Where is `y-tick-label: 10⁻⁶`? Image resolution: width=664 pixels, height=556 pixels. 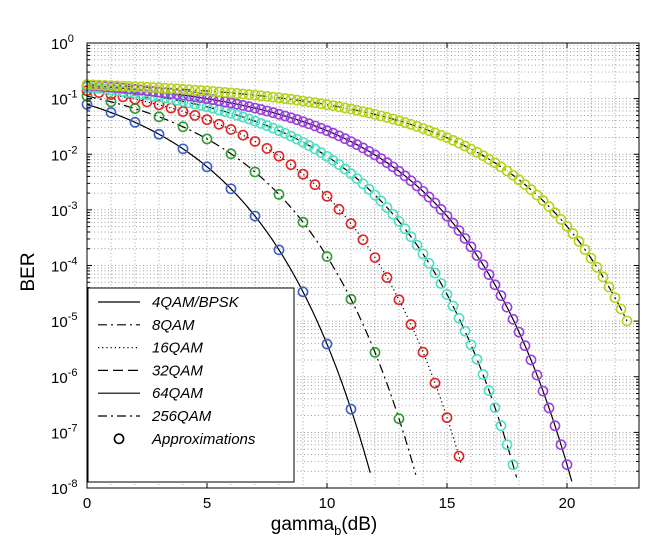 y-tick-label: 10⁻⁶ is located at coordinates (64, 377).